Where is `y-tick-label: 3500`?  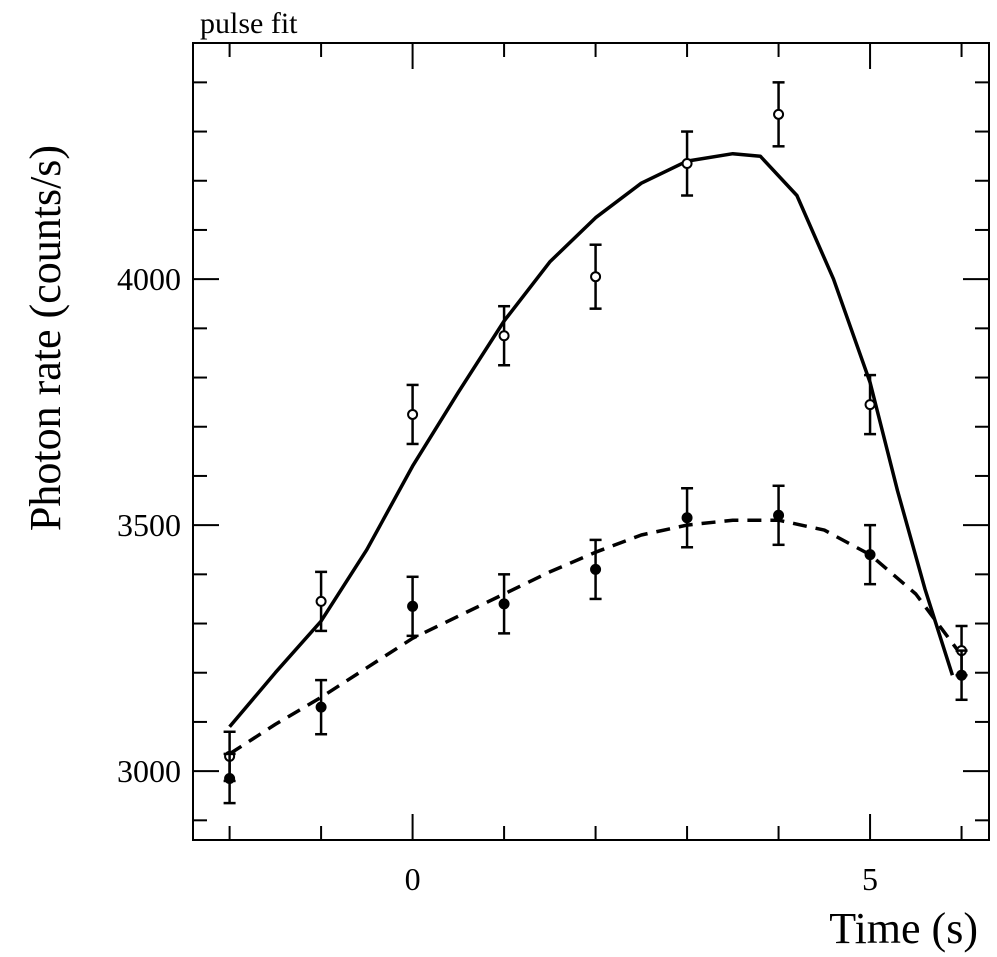 y-tick-label: 3500 is located at coordinates (149, 525).